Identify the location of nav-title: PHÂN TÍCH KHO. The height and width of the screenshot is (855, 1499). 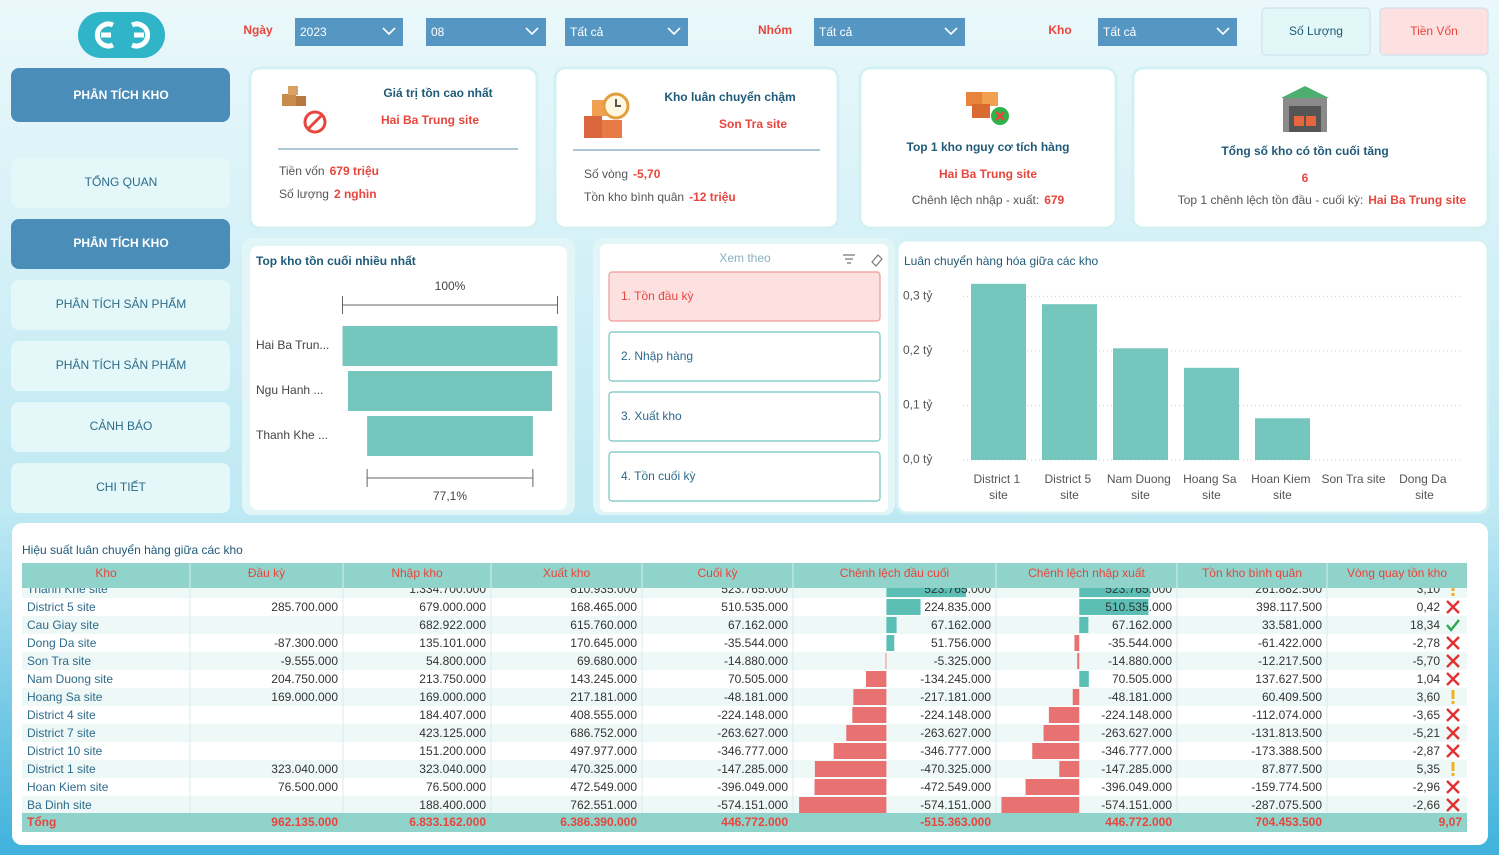
(120, 94).